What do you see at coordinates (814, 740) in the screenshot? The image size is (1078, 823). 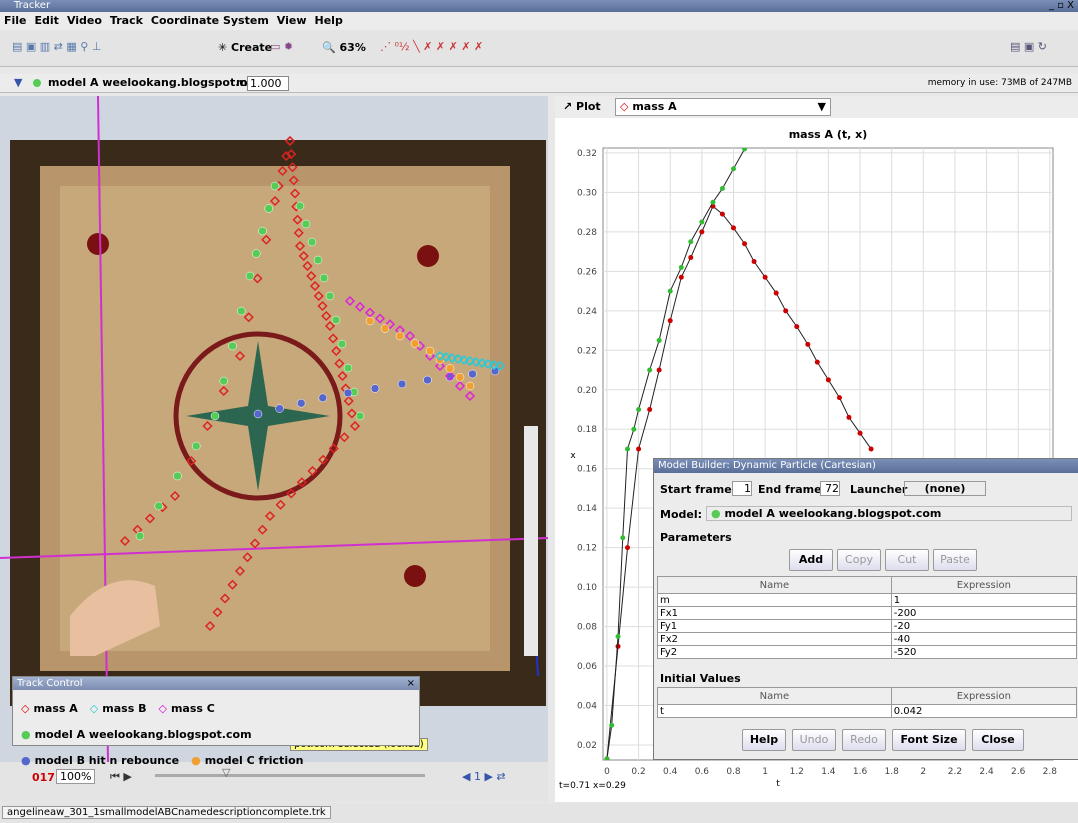 I see `dialog-button: Undo` at bounding box center [814, 740].